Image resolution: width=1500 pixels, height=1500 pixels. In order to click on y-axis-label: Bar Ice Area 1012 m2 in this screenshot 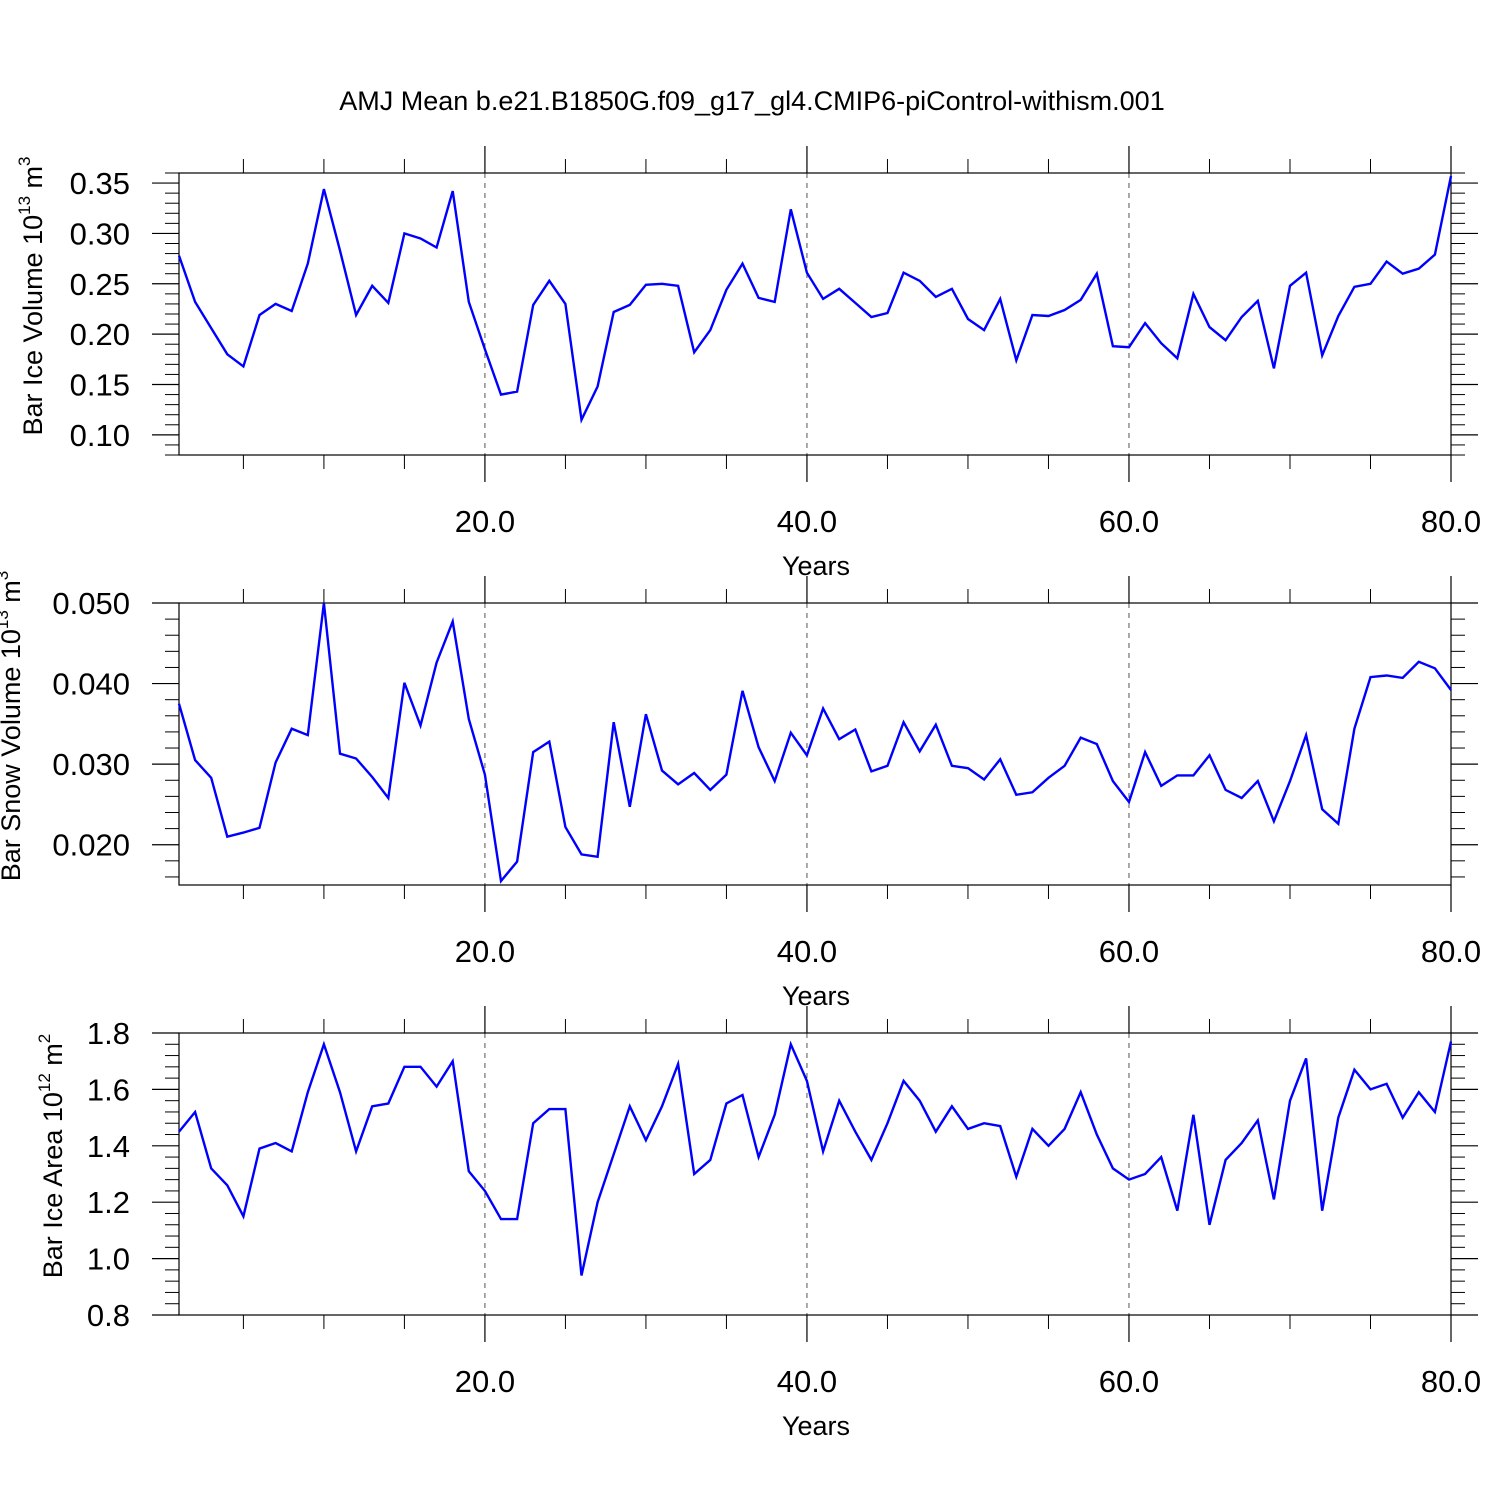, I will do `click(51, 1156)`.